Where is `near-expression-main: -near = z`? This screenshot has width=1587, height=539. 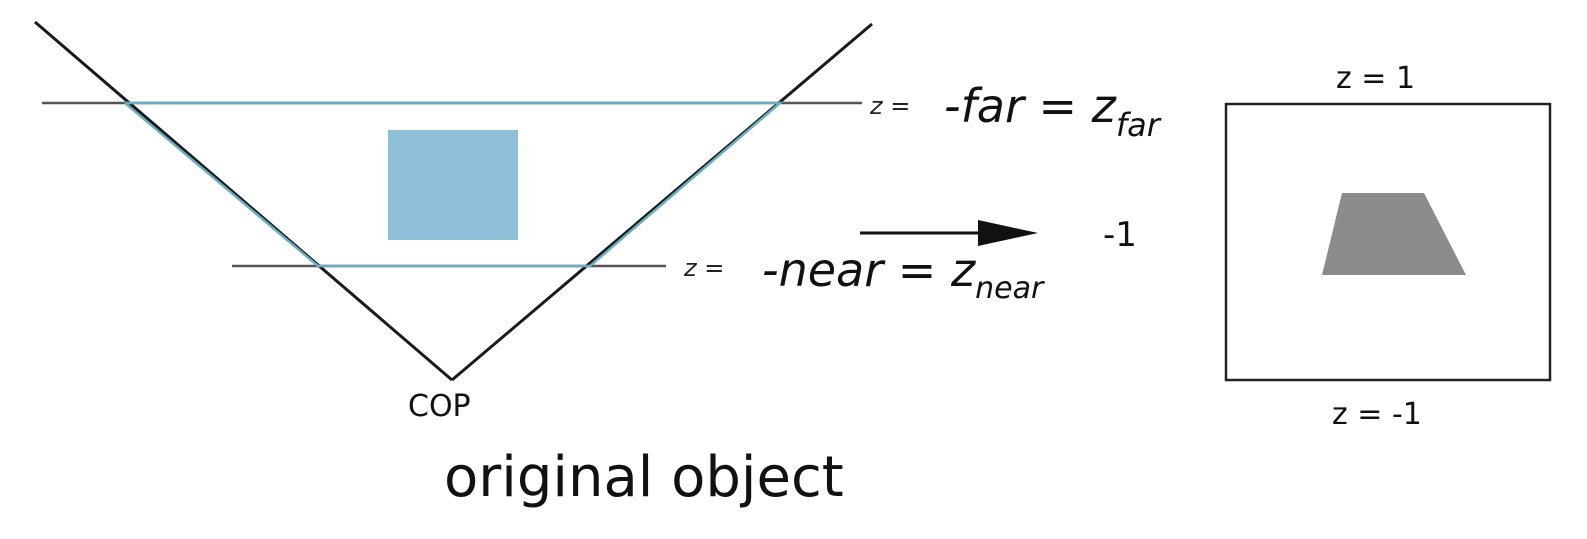
near-expression-main: -near = z is located at coordinates (869, 270).